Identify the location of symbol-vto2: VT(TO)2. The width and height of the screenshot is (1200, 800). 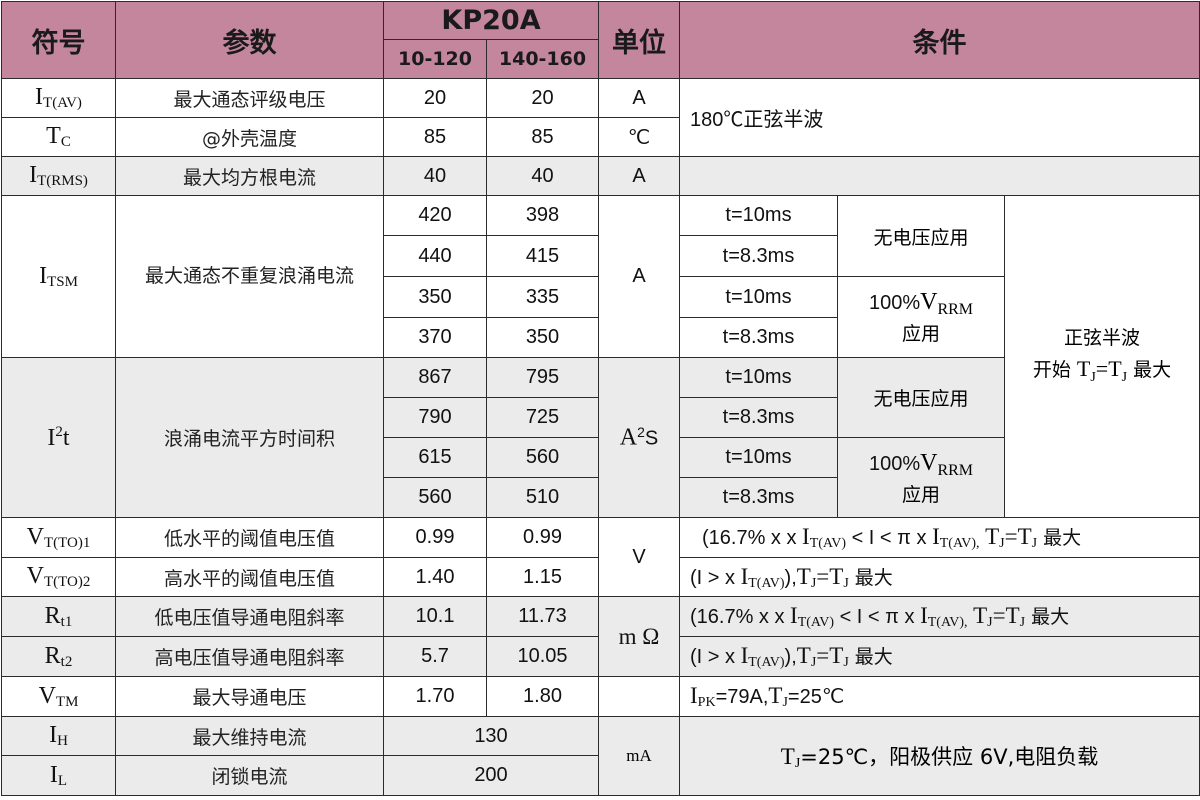
(58, 577).